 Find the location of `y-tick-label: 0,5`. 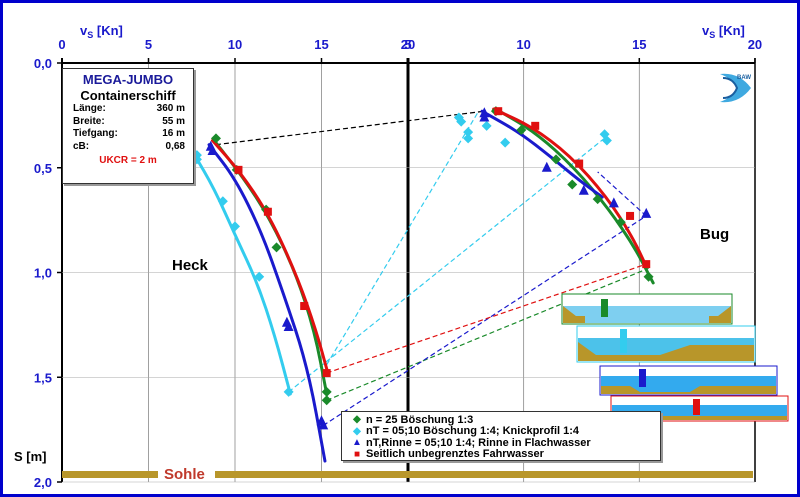

y-tick-label: 0,5 is located at coordinates (43, 168).